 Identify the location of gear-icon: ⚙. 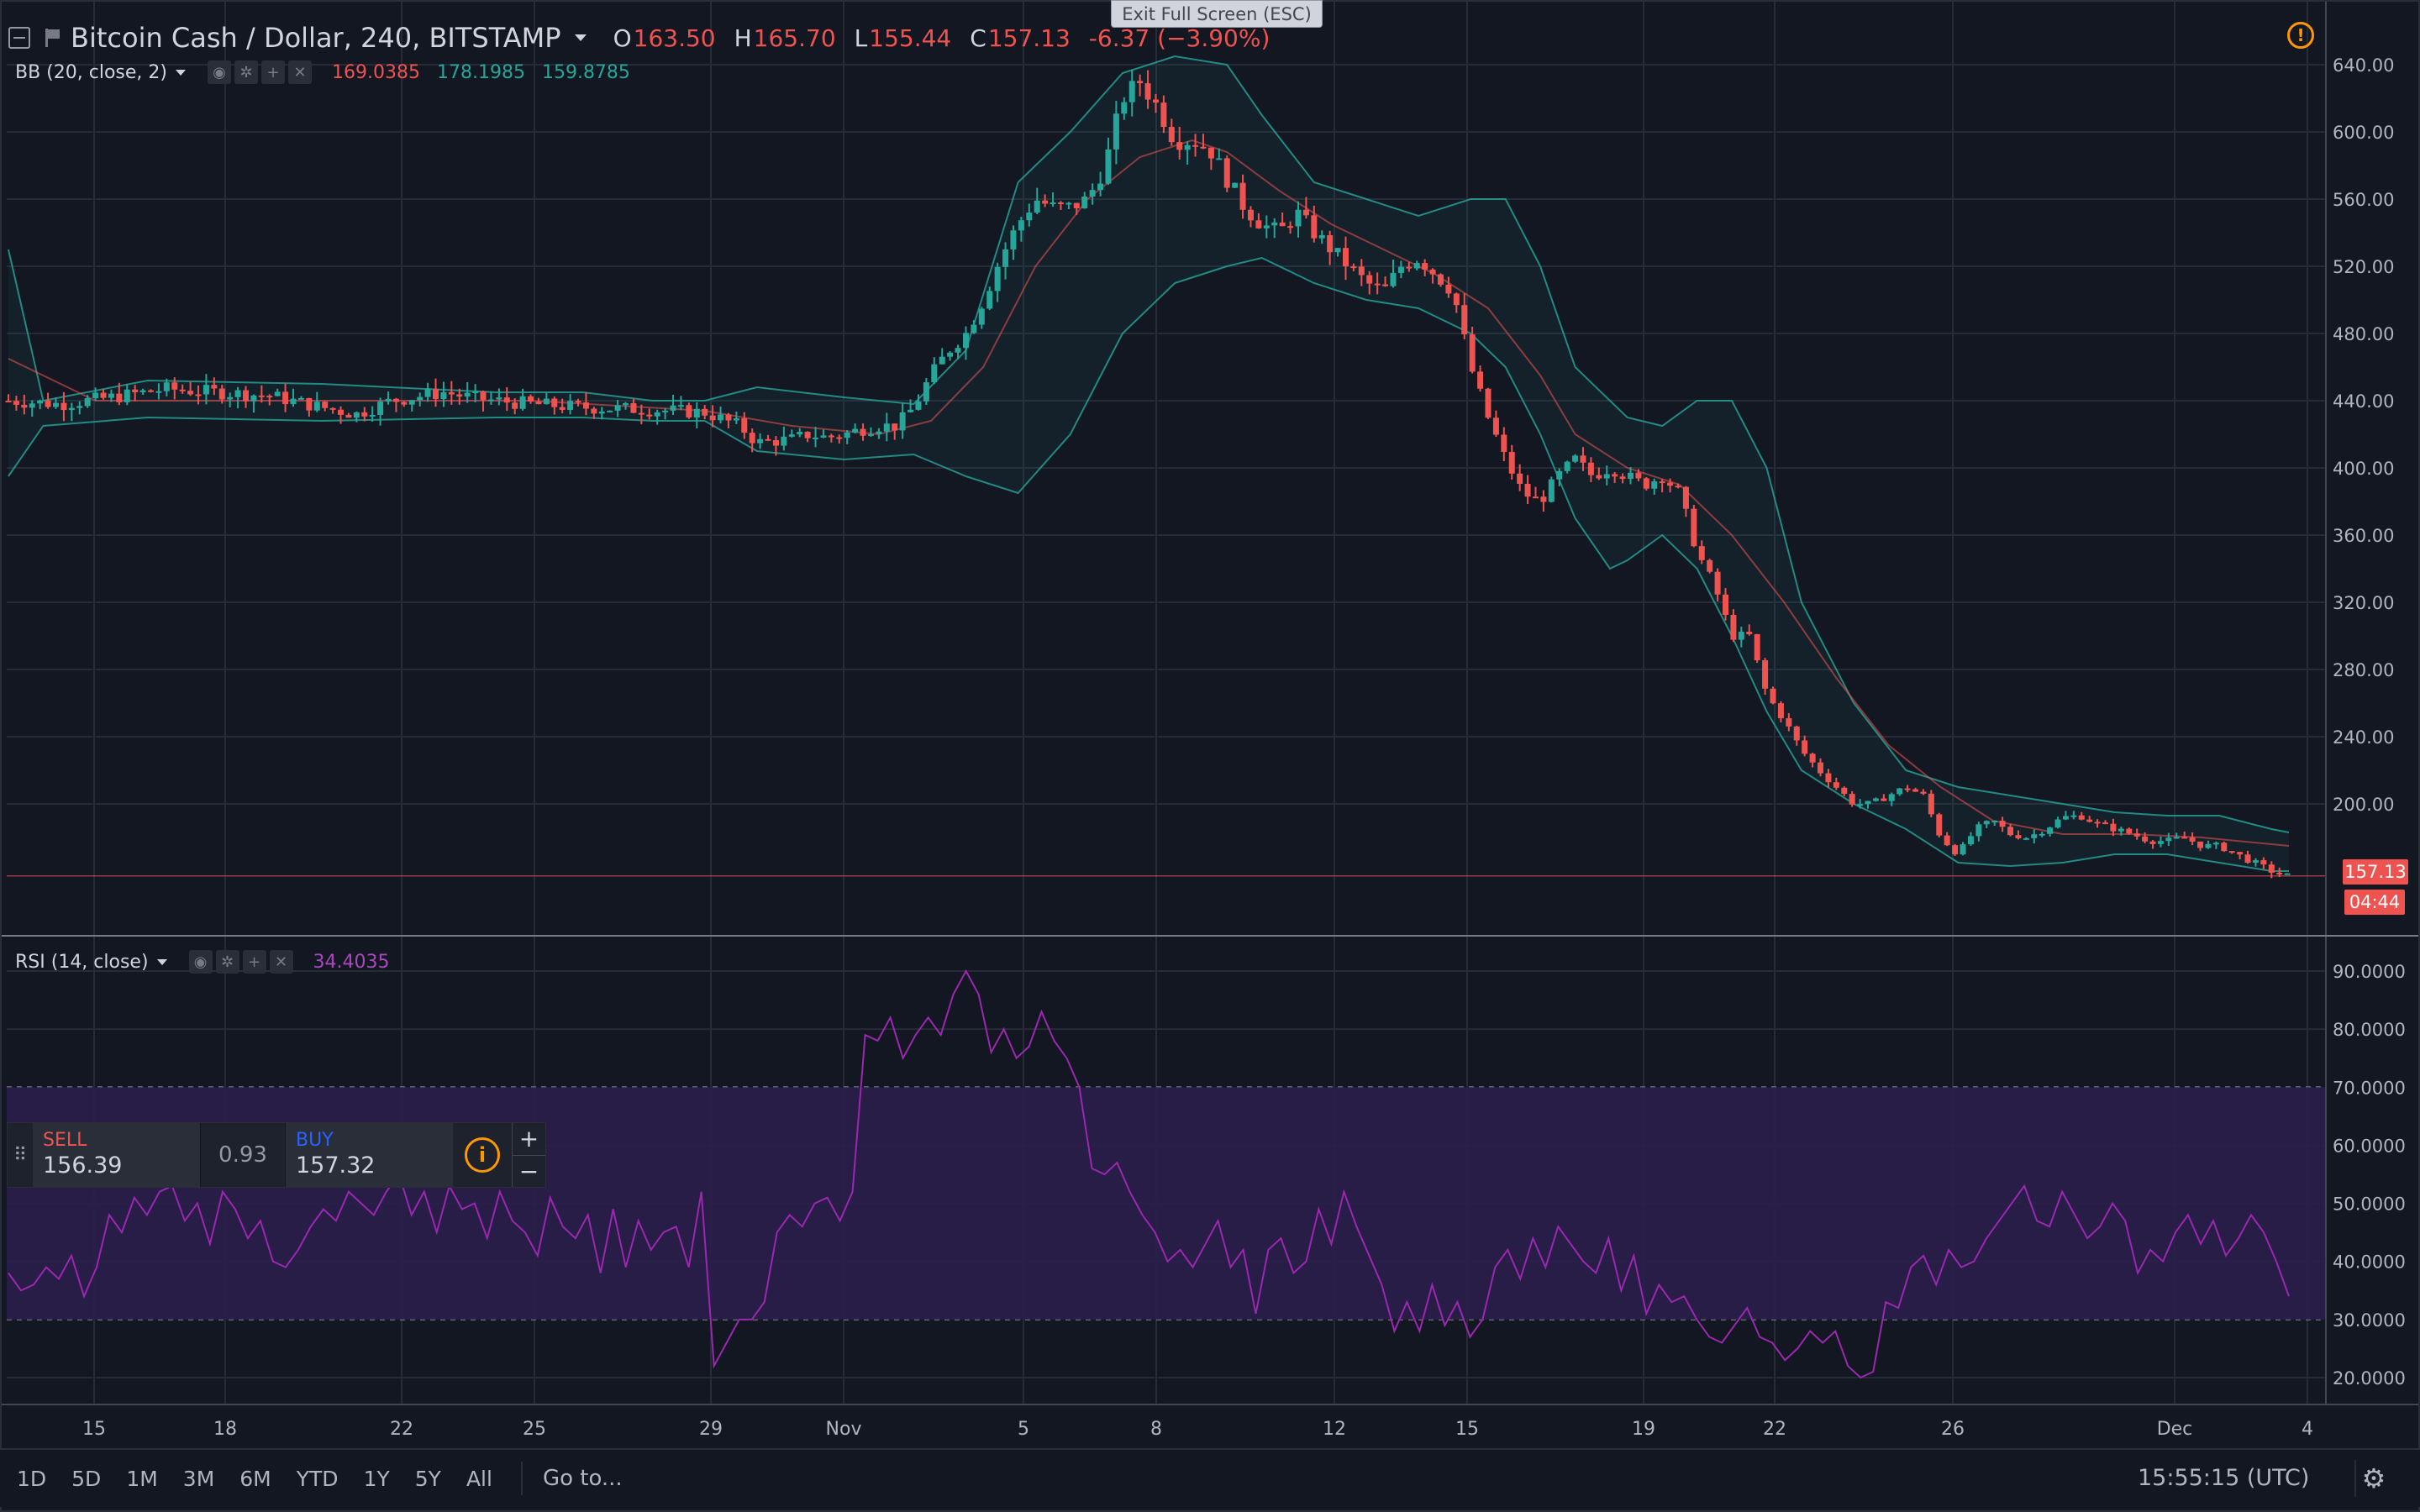
(2372, 1478).